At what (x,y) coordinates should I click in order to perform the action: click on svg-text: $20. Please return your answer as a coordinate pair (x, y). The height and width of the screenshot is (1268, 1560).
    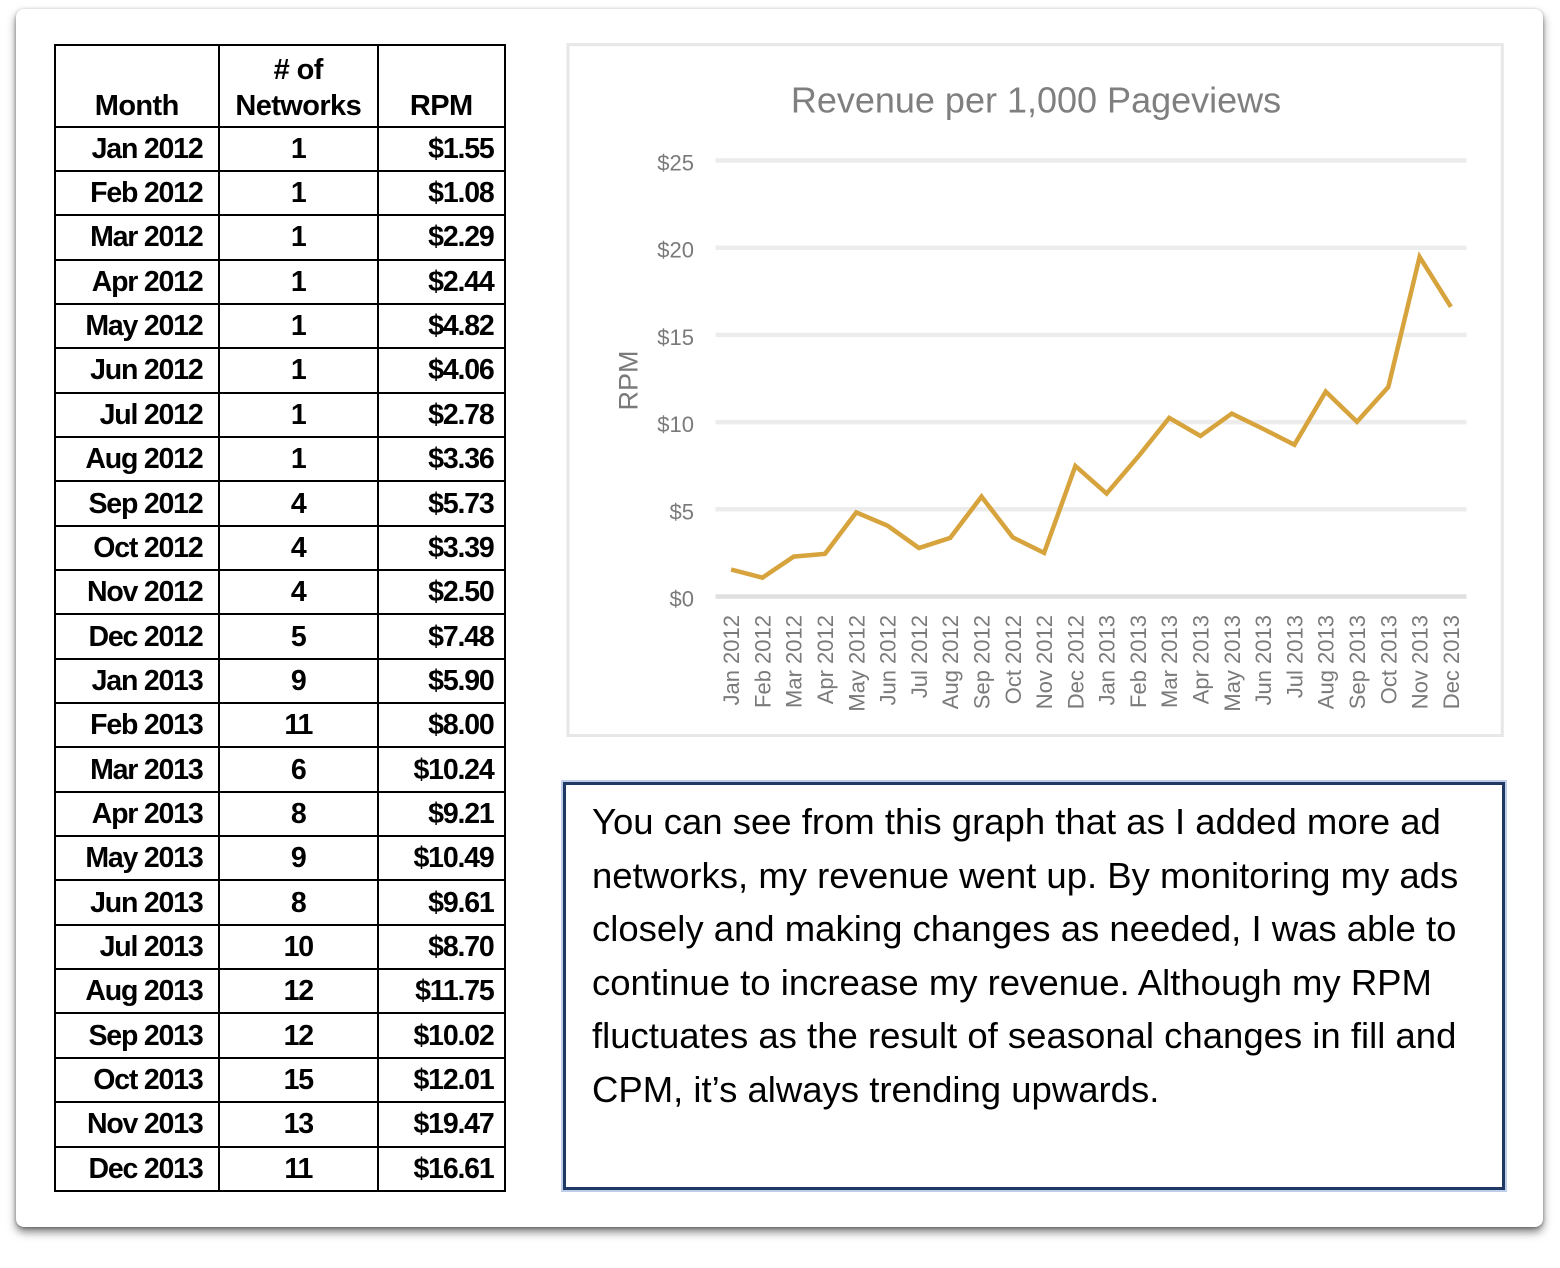
    Looking at the image, I should click on (675, 250).